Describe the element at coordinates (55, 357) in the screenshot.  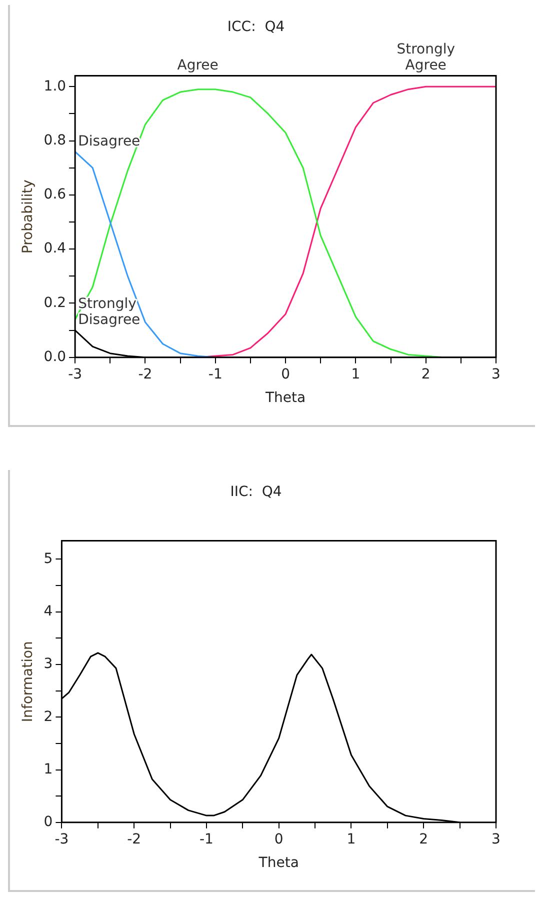
I see `y-tick-label: 0.0` at that location.